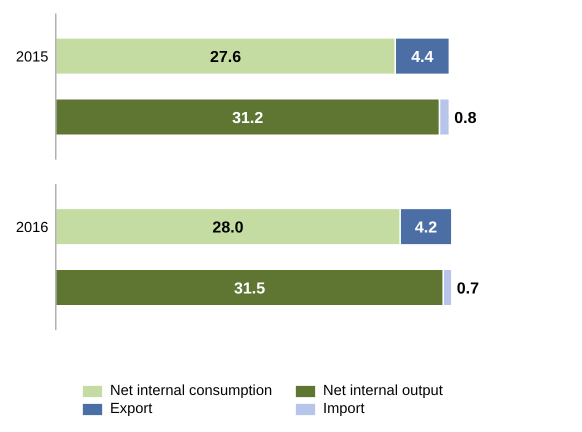  What do you see at coordinates (383, 391) in the screenshot?
I see `legend-label: Net internal output` at bounding box center [383, 391].